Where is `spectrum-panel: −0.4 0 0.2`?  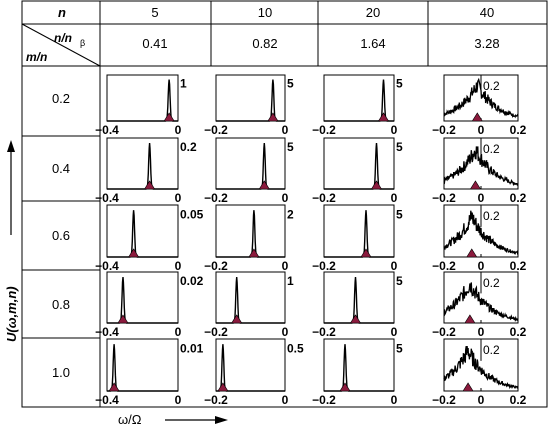 spectrum-panel: −0.4 0 0.2 is located at coordinates (146, 171).